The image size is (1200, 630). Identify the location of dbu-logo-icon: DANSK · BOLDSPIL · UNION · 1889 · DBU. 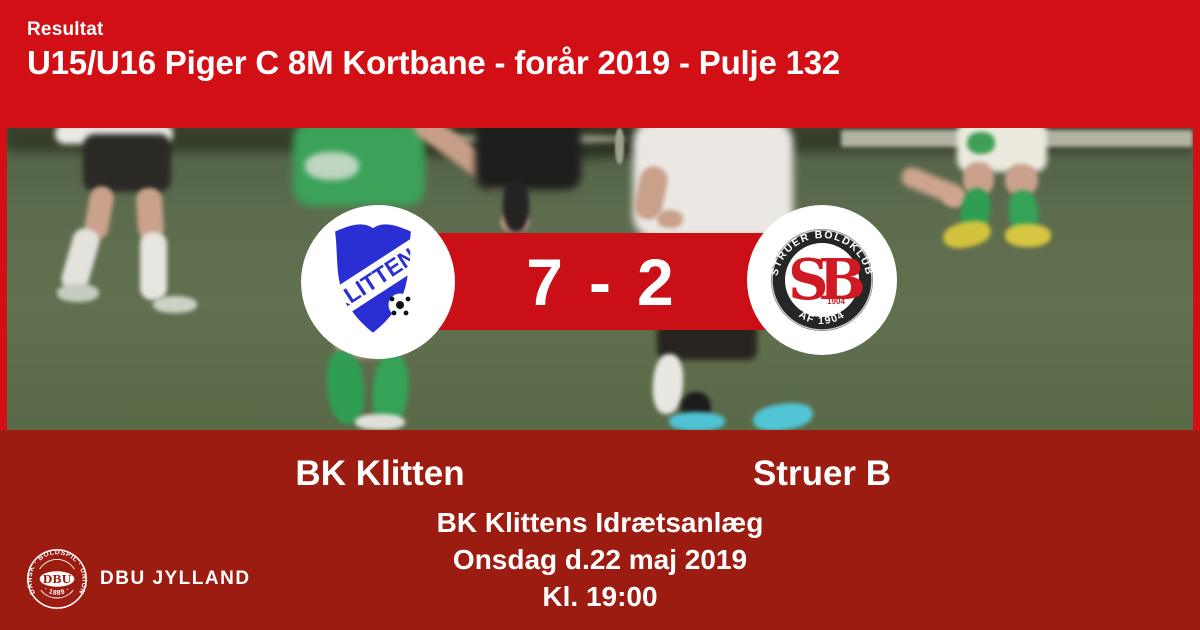
(57, 579).